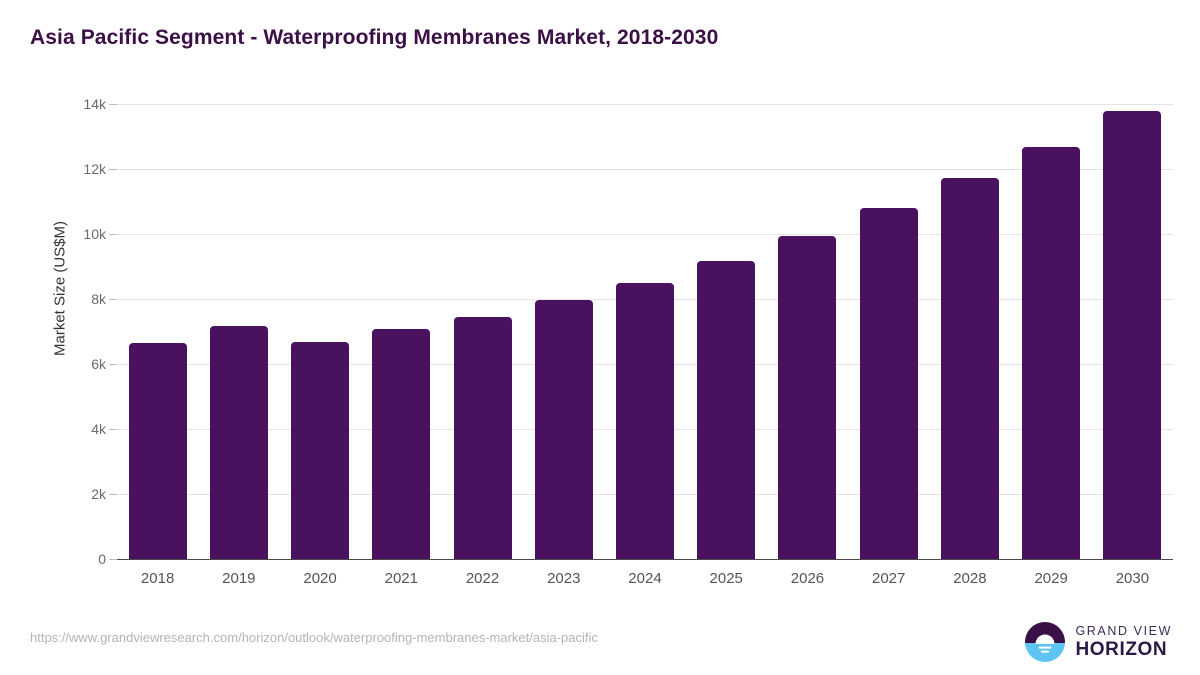  What do you see at coordinates (726, 578) in the screenshot?
I see `x-tick-label-2025: 2025` at bounding box center [726, 578].